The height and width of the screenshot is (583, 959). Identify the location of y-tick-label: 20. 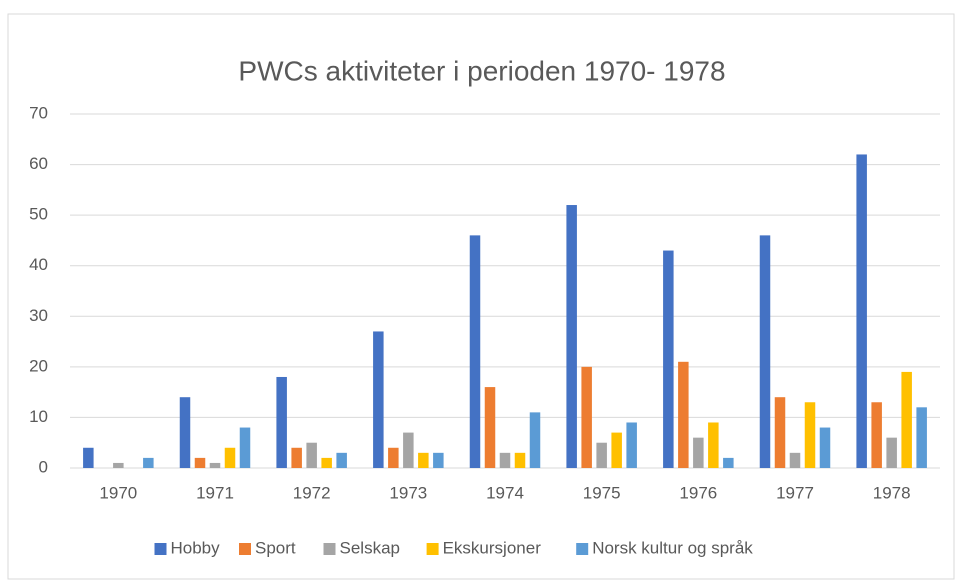
(38, 365).